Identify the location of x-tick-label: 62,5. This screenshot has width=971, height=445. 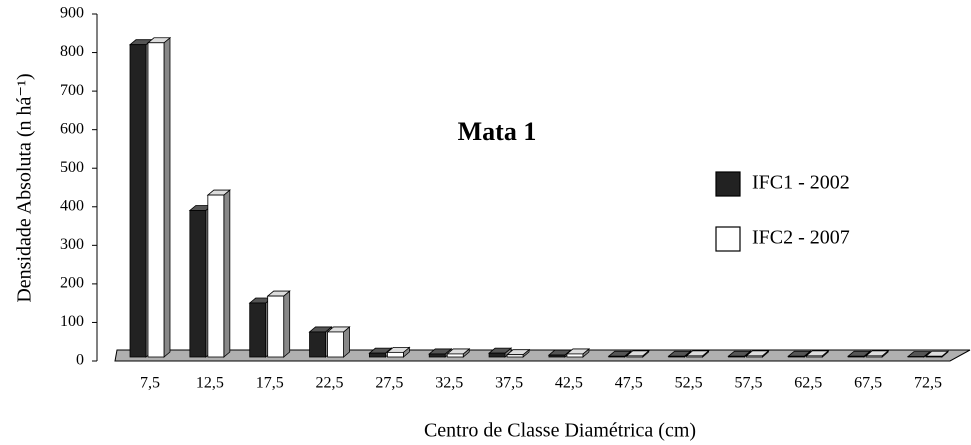
(808, 383).